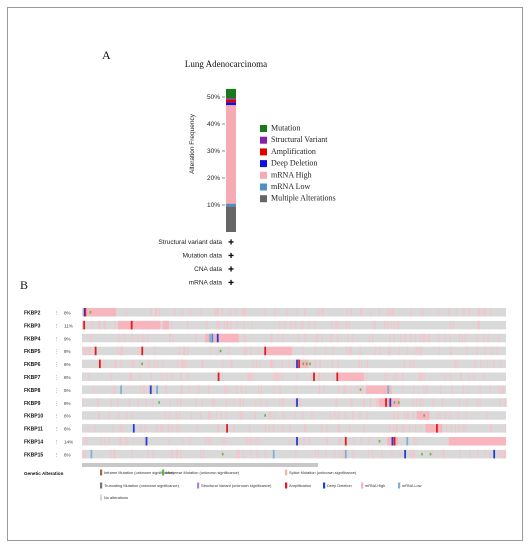 The image size is (532, 550). I want to click on sample-track, so click(294, 351).